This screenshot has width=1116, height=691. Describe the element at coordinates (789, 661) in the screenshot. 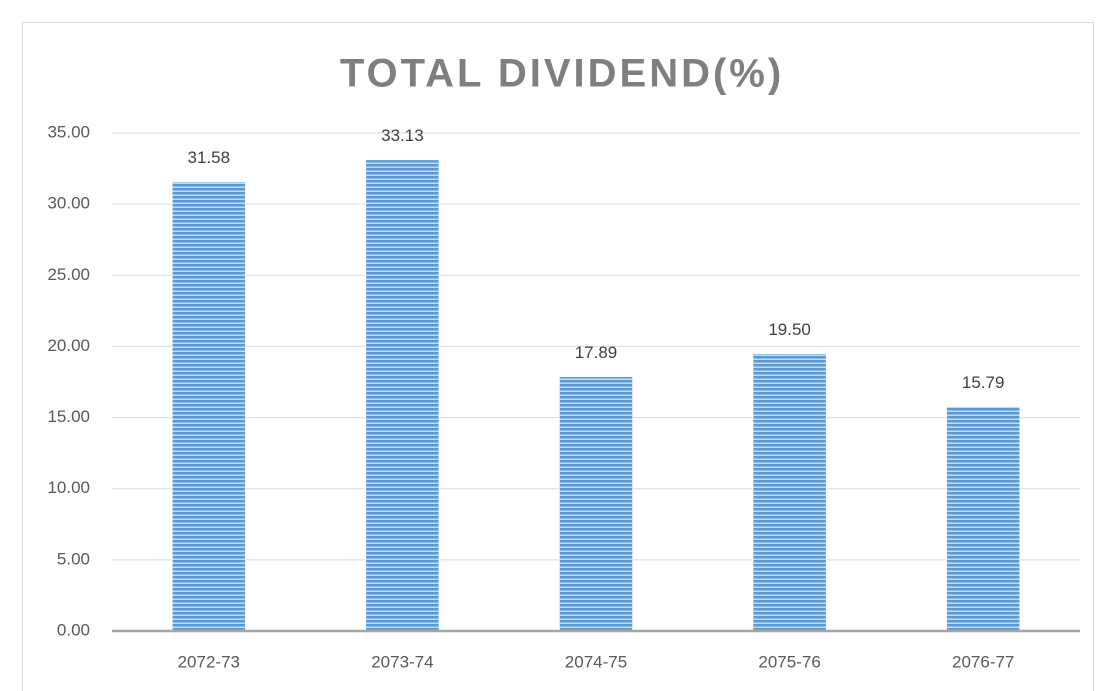

I see `x-tick-label: 2075-76` at that location.